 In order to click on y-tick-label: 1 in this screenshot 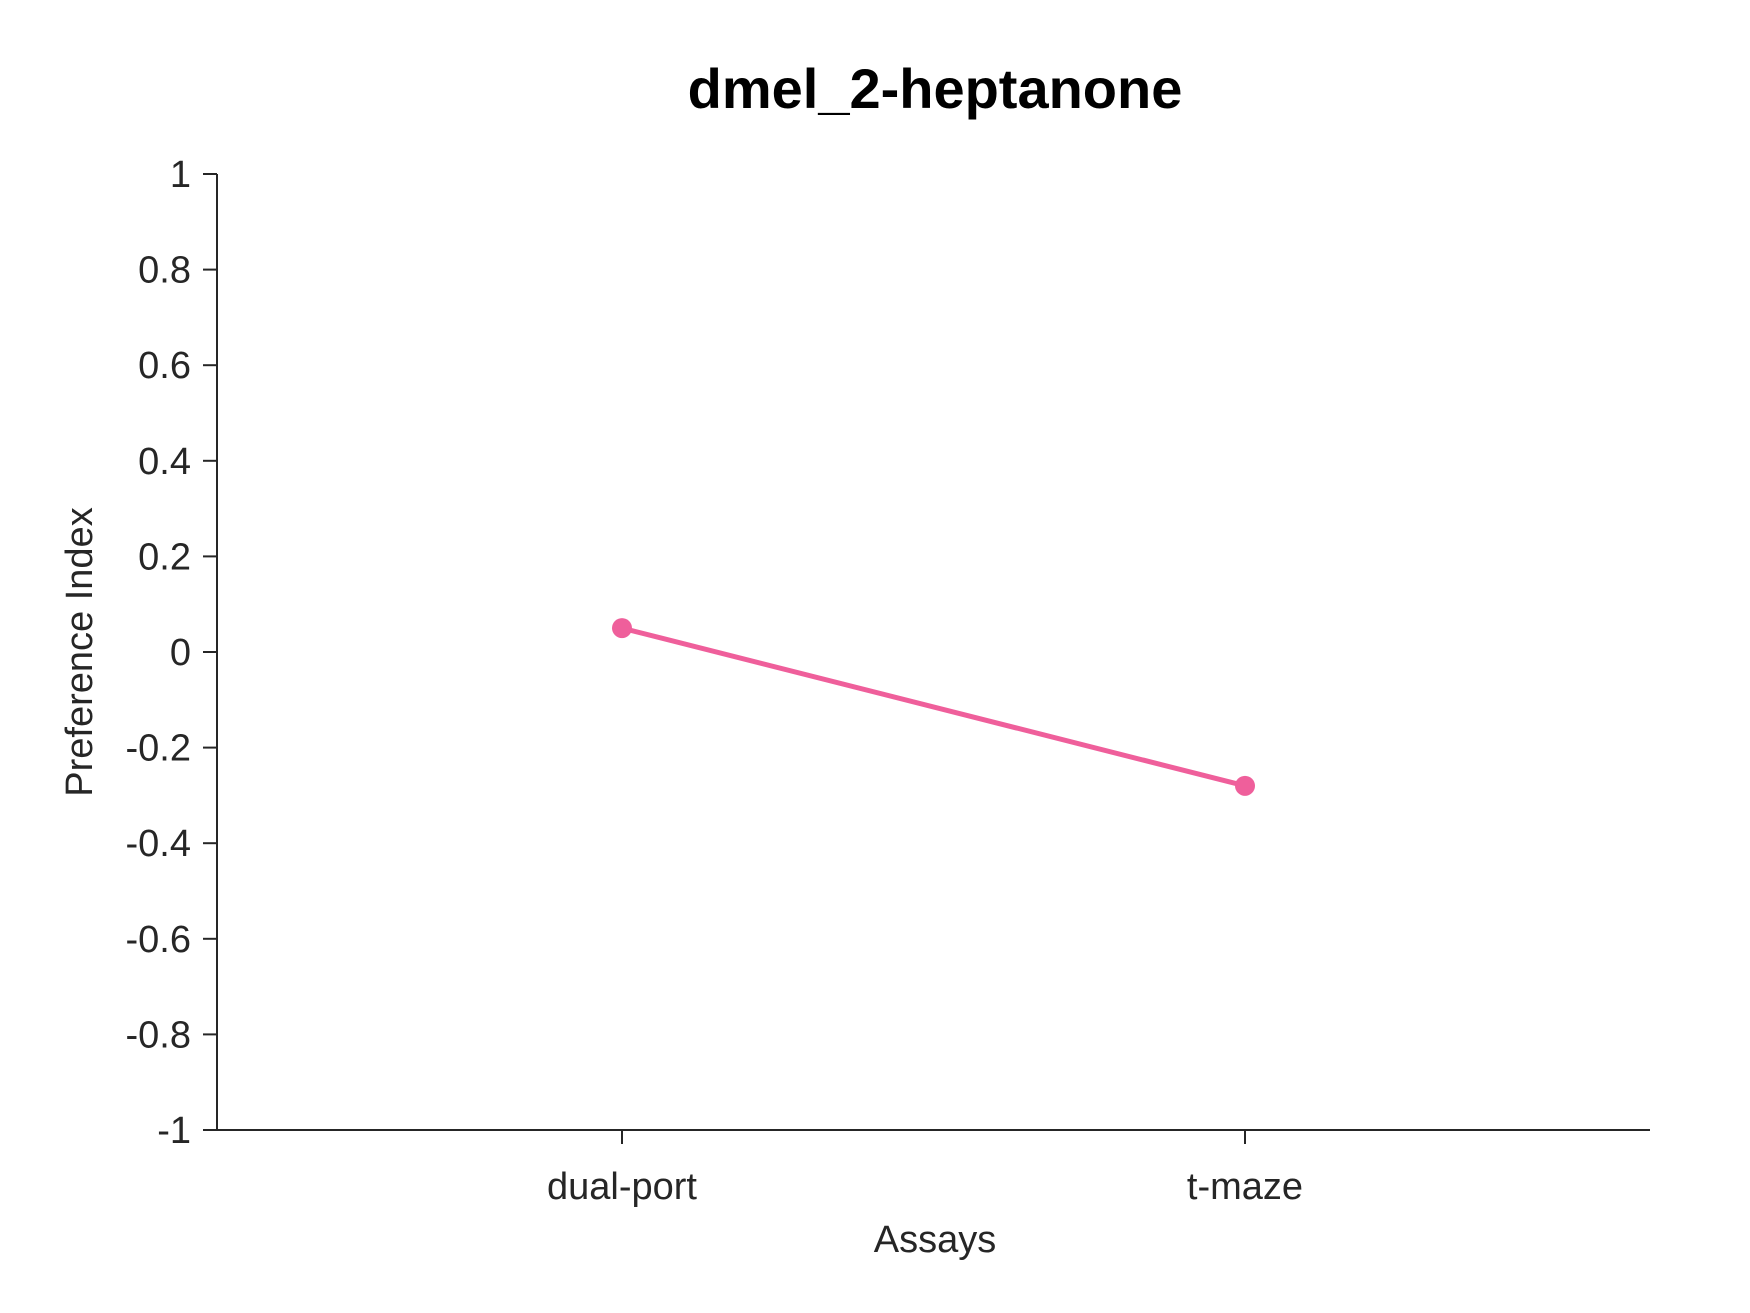, I will do `click(180, 175)`.